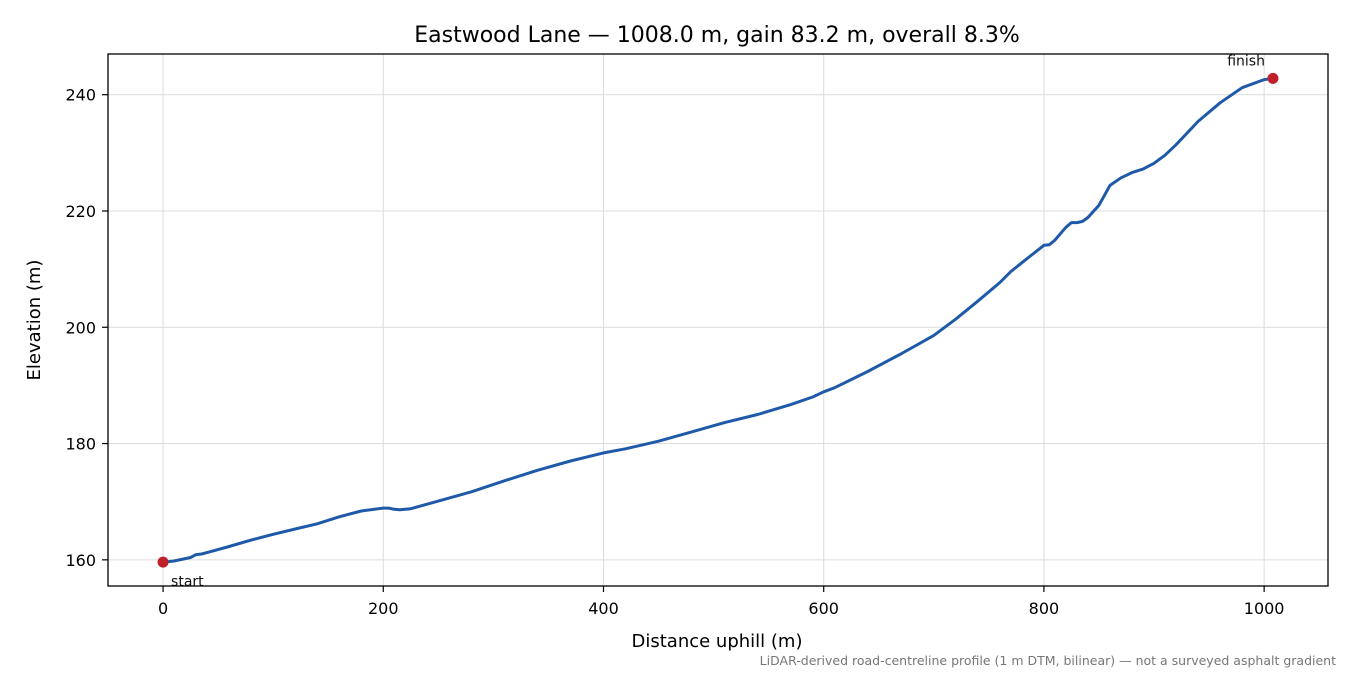  Describe the element at coordinates (80, 560) in the screenshot. I see `y-tick-label: 160` at that location.